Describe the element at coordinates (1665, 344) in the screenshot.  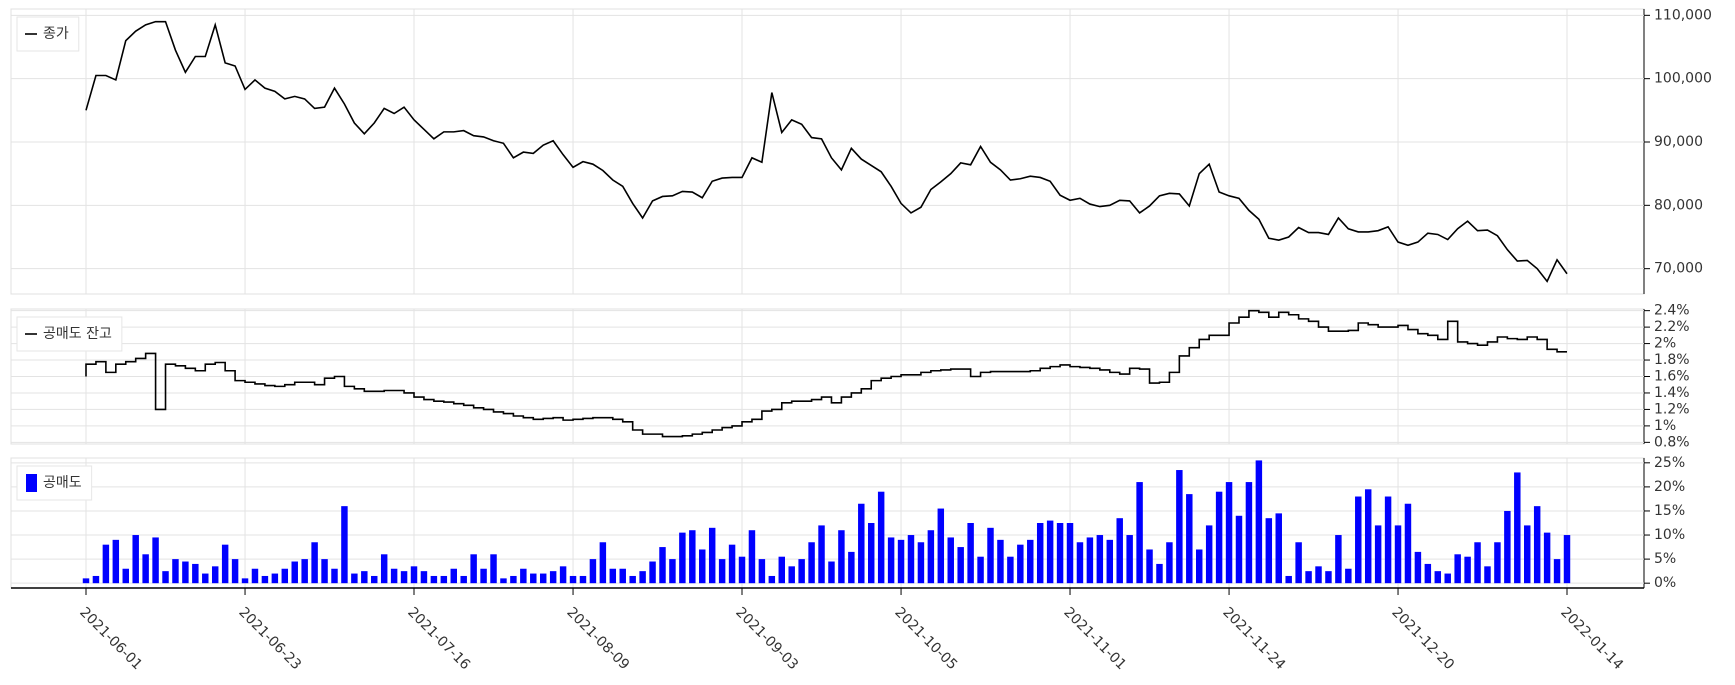
I see `y-tick-label: 2%` at that location.